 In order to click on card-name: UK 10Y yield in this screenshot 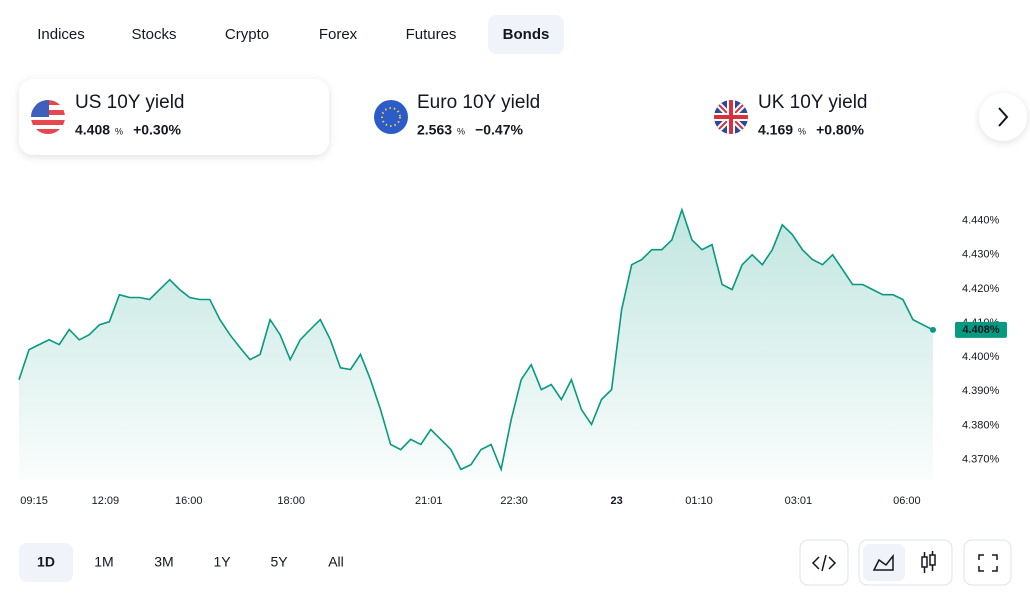, I will do `click(813, 102)`.